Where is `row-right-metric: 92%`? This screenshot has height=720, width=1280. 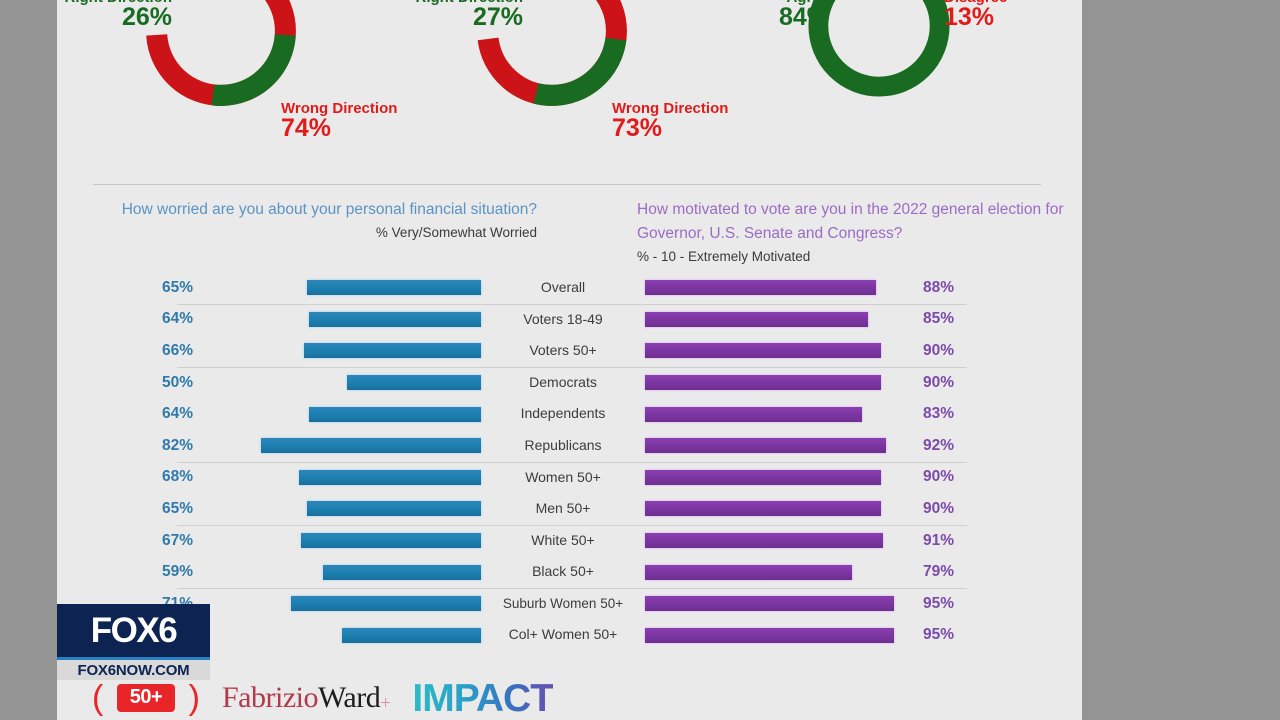 row-right-metric: 92% is located at coordinates (859, 446).